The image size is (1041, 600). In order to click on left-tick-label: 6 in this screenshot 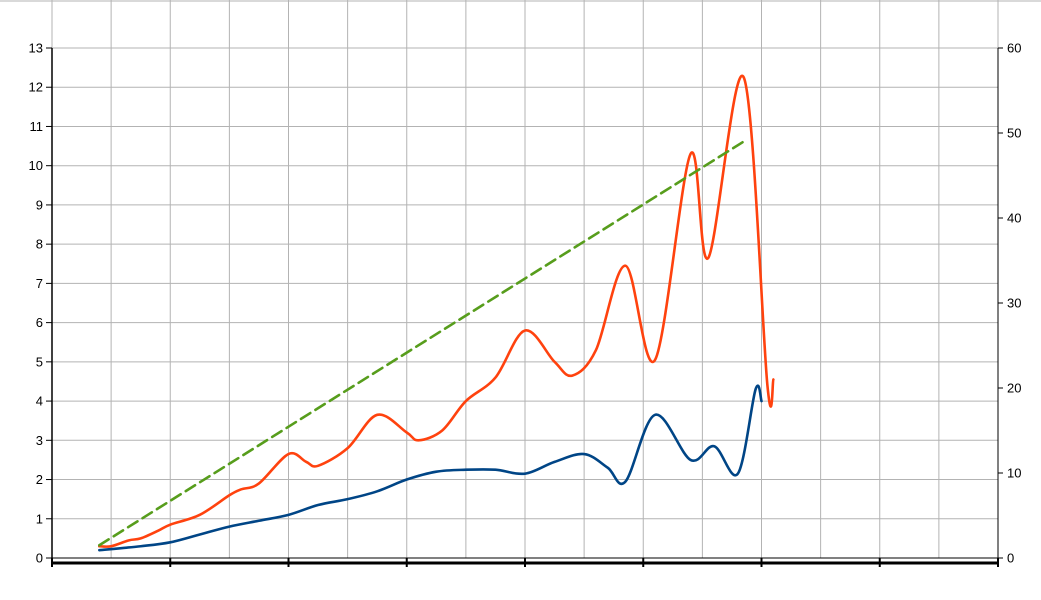, I will do `click(39, 322)`.